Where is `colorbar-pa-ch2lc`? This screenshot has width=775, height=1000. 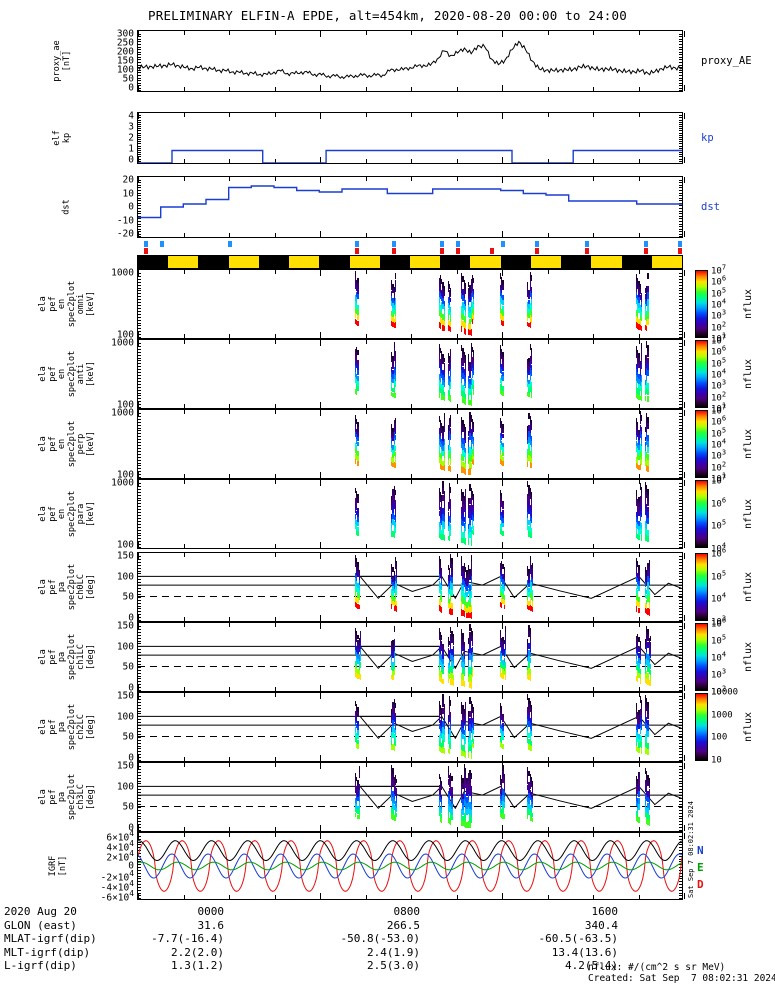
colorbar-pa-ch2lc is located at coordinates (701, 727).